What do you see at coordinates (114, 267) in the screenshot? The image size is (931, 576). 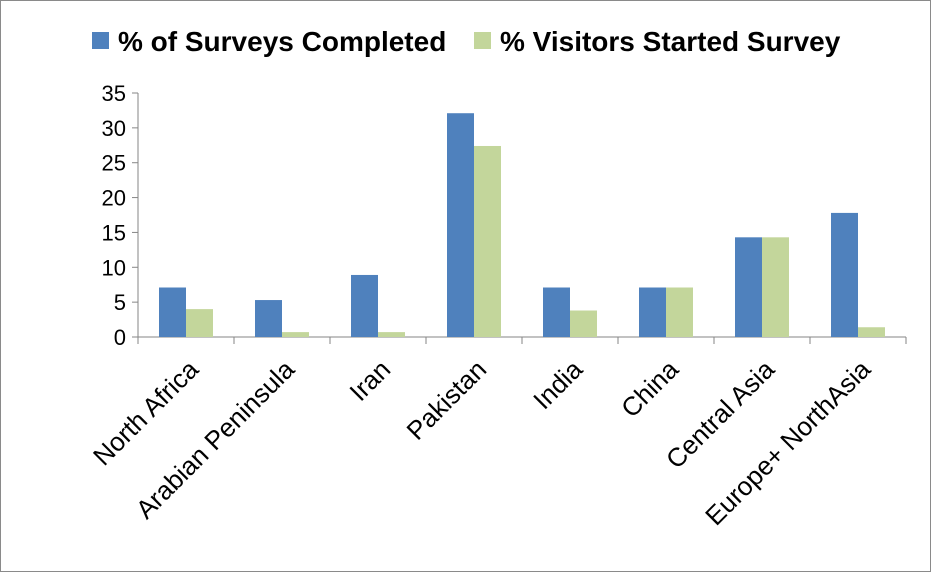 I see `y-tick-label: 10` at bounding box center [114, 267].